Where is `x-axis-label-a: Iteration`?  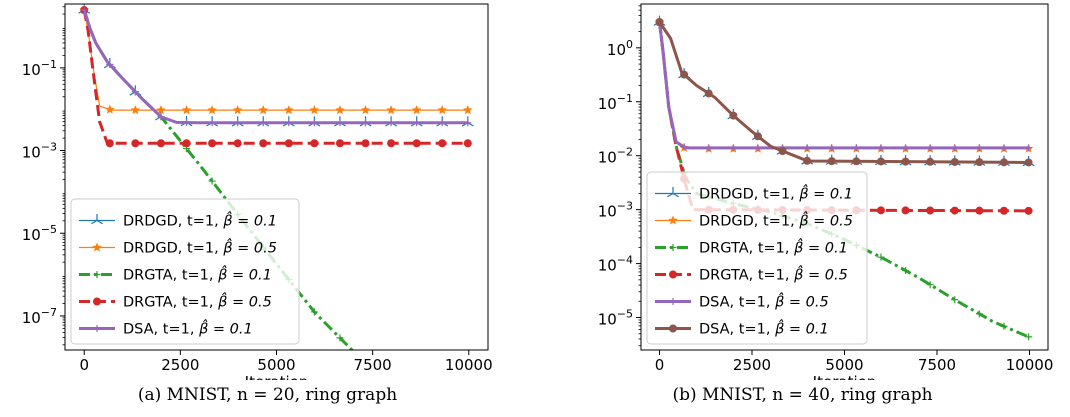
x-axis-label-a: Iteration is located at coordinates (277, 376).